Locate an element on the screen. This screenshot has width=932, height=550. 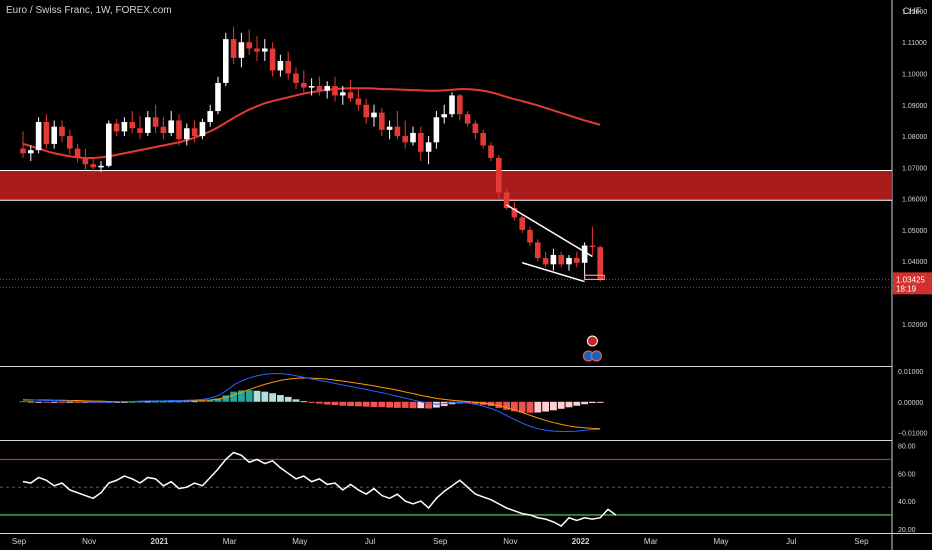
macd-tick-label: 0.01000 is located at coordinates (910, 372).